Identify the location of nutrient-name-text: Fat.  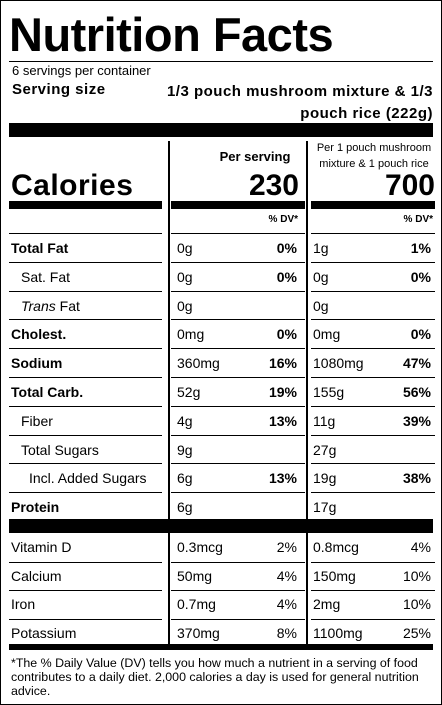
(67, 305).